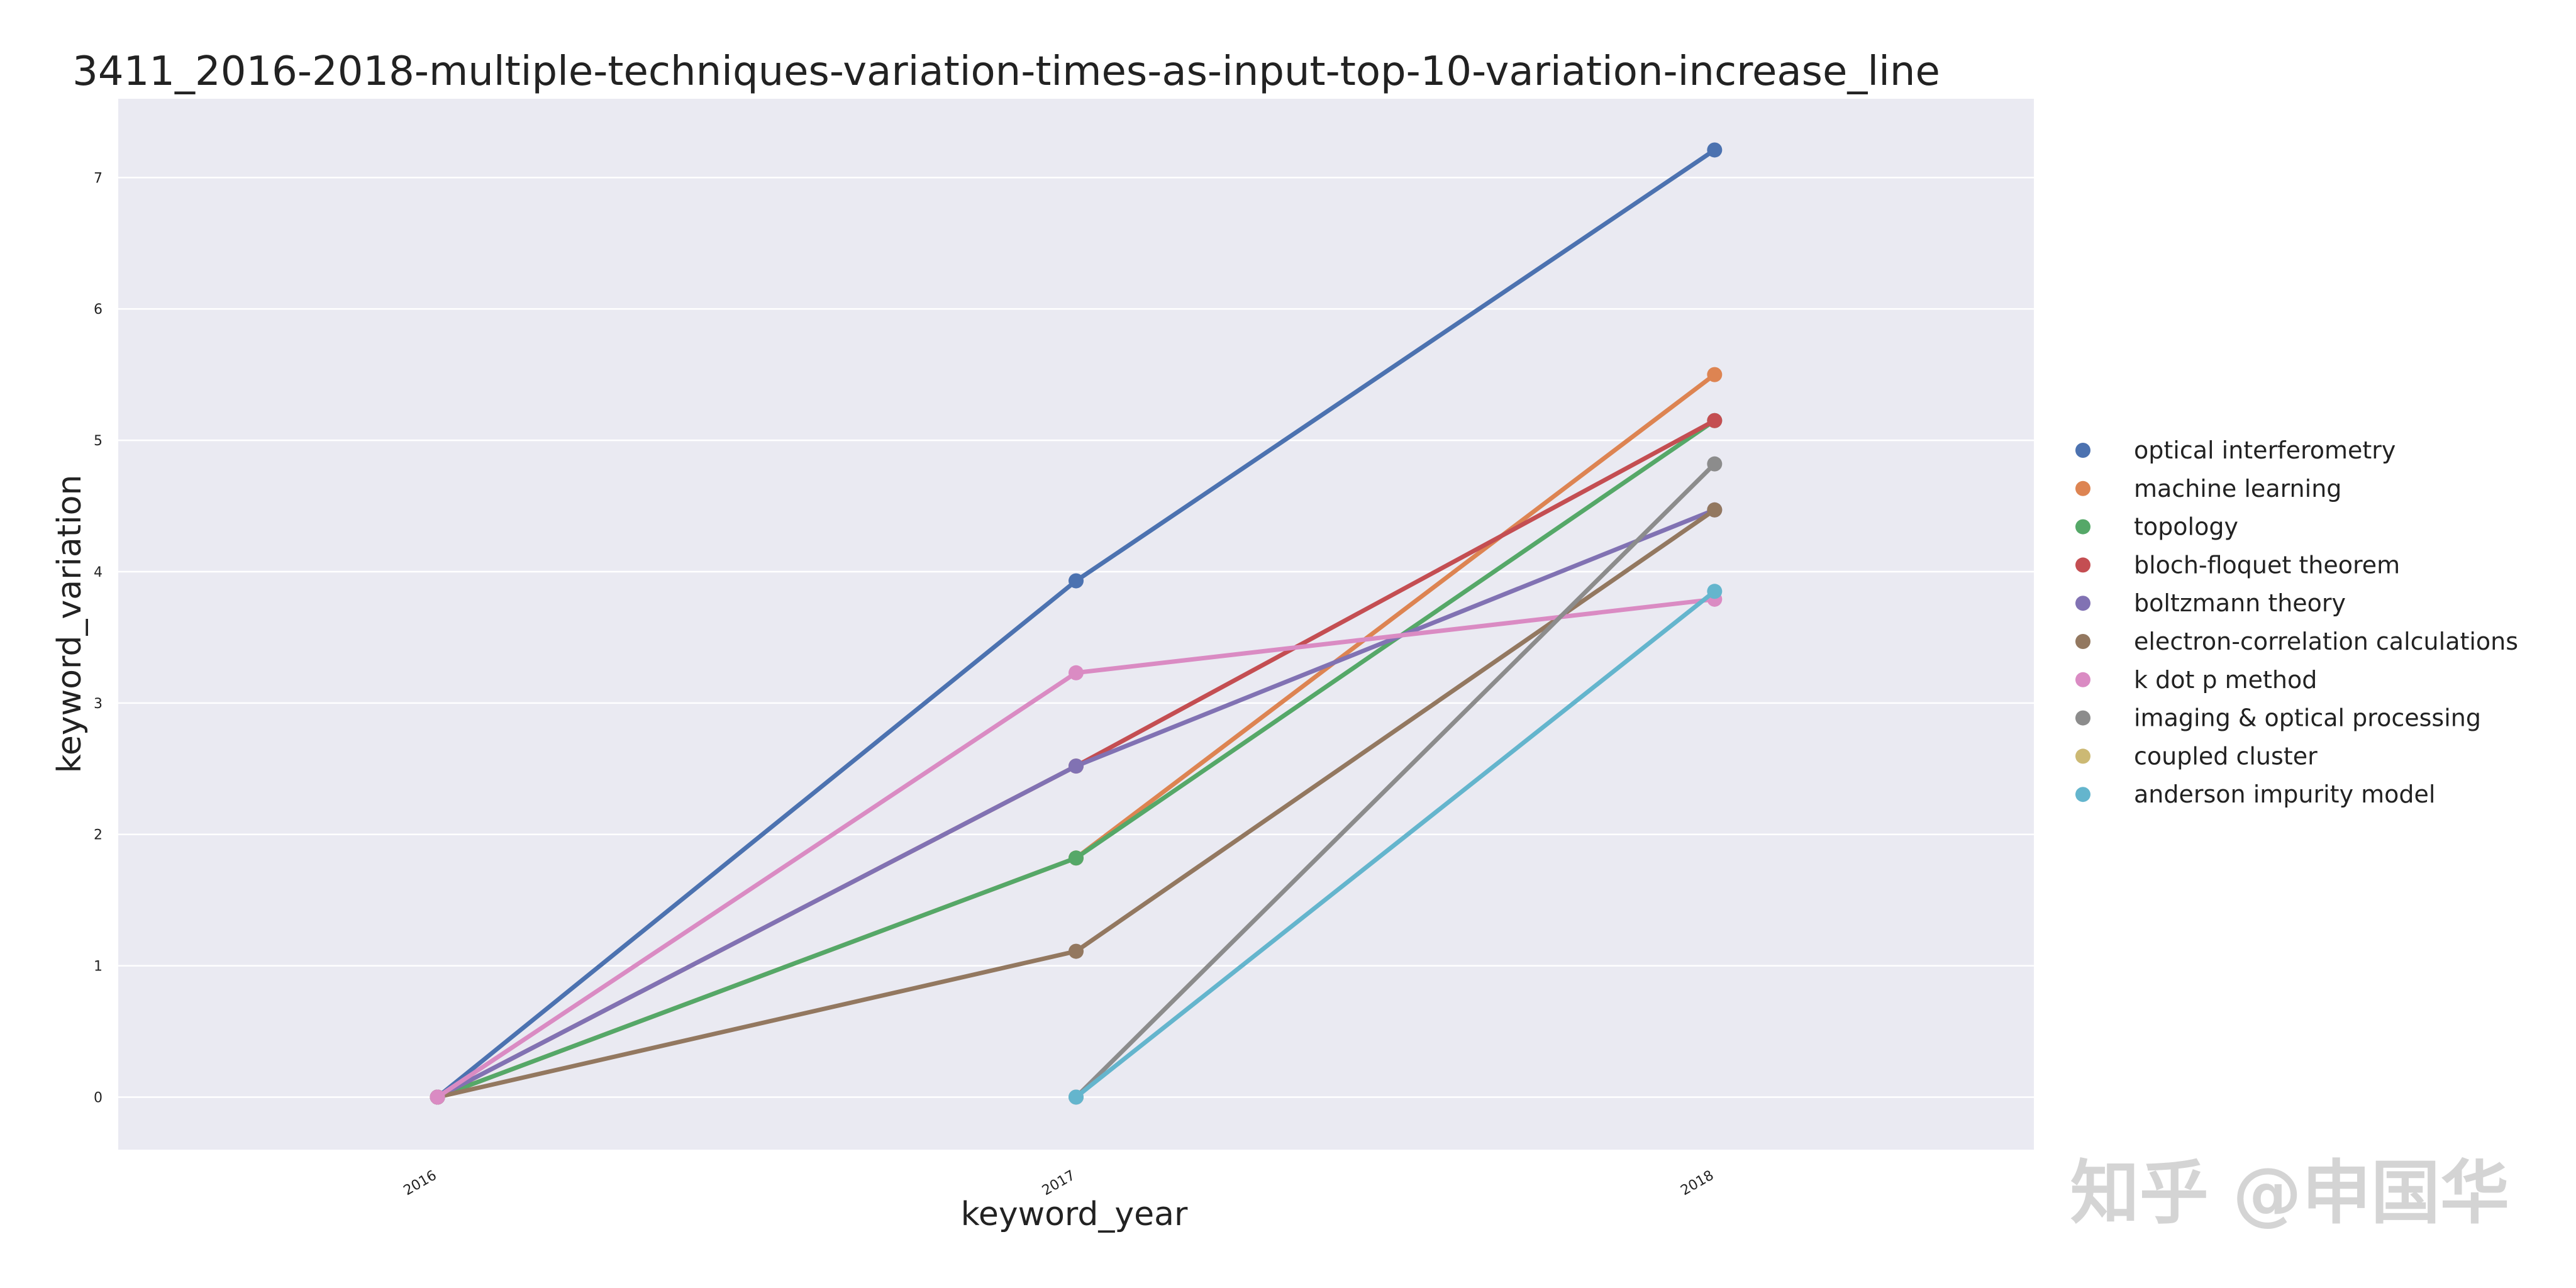 The width and height of the screenshot is (2576, 1288). Describe the element at coordinates (2240, 603) in the screenshot. I see `legend-label: boltzmann theory` at that location.